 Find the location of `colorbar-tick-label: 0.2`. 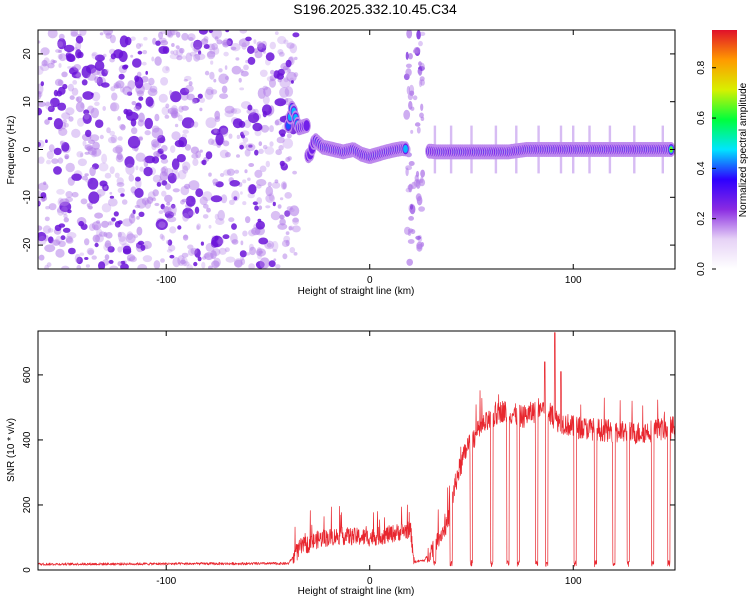

colorbar-tick-label: 0.2 is located at coordinates (701, 218).